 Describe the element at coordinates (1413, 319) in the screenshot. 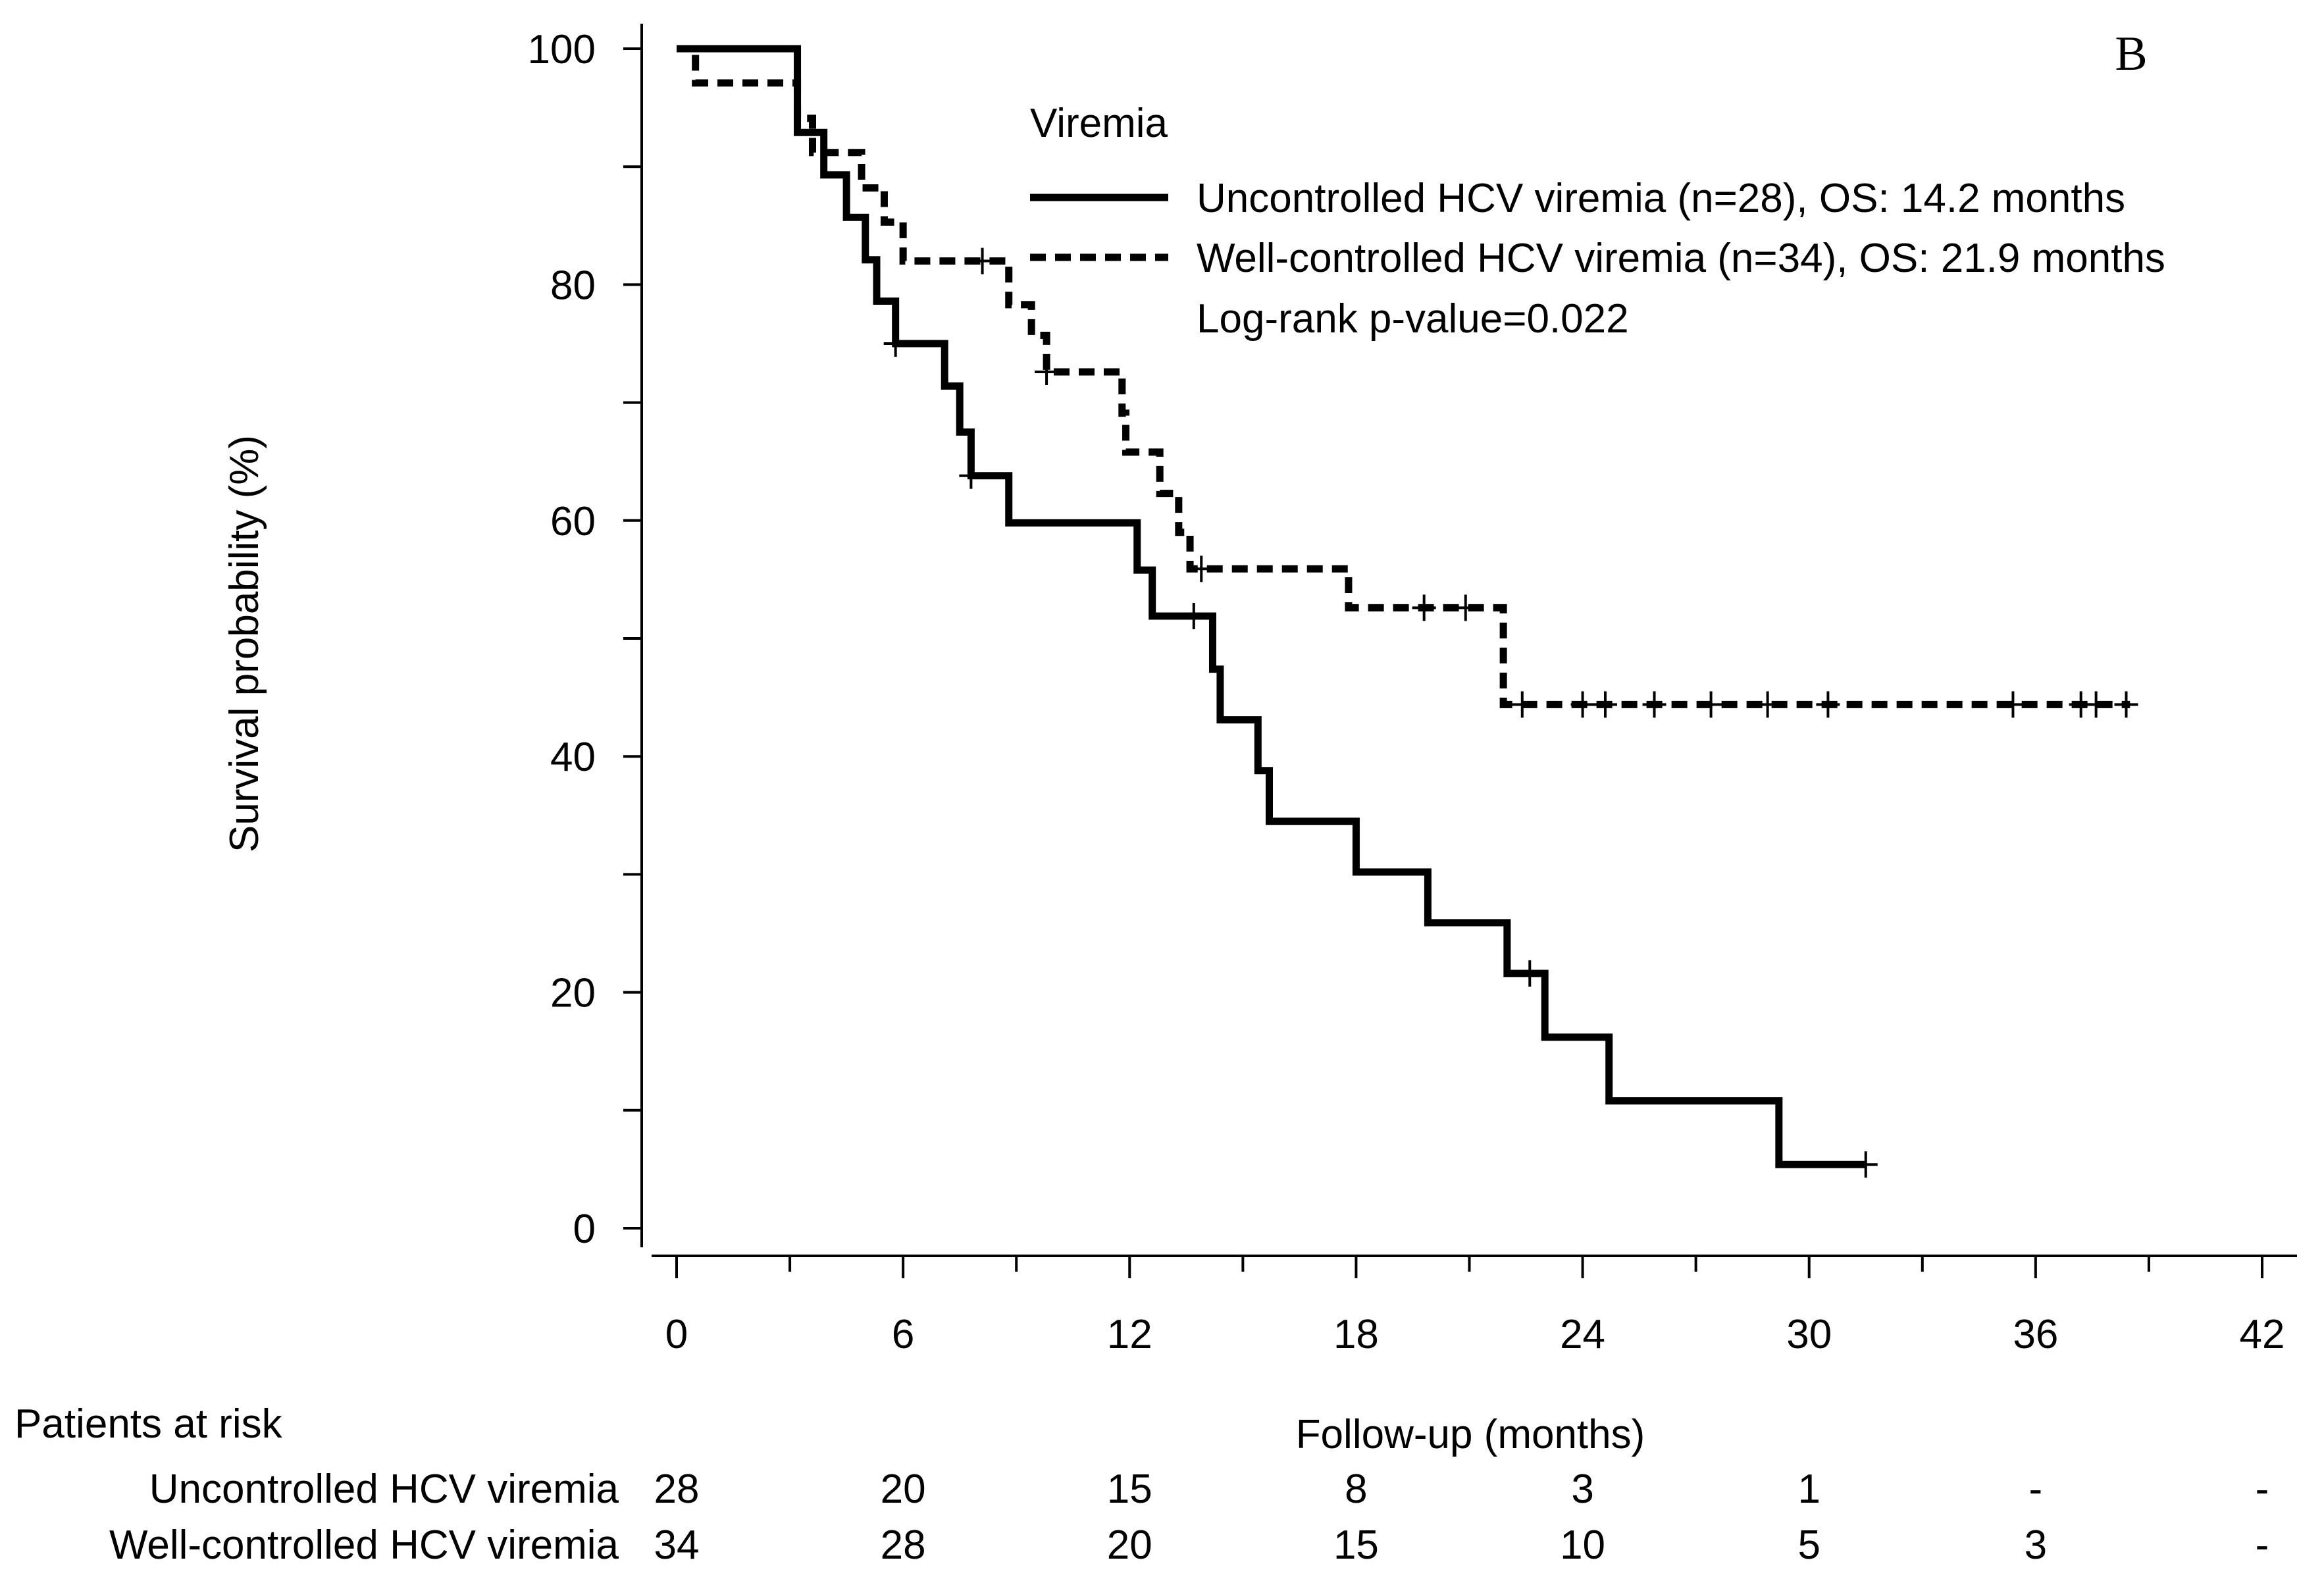

I see `logrank-note: Log-rank p-value=0.022` at that location.